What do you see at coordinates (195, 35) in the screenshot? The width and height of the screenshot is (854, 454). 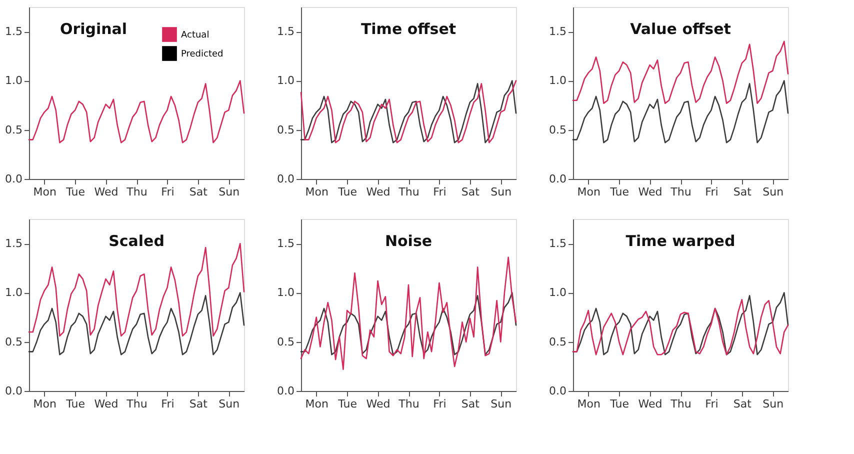 I see `legend-label: Actual` at bounding box center [195, 35].